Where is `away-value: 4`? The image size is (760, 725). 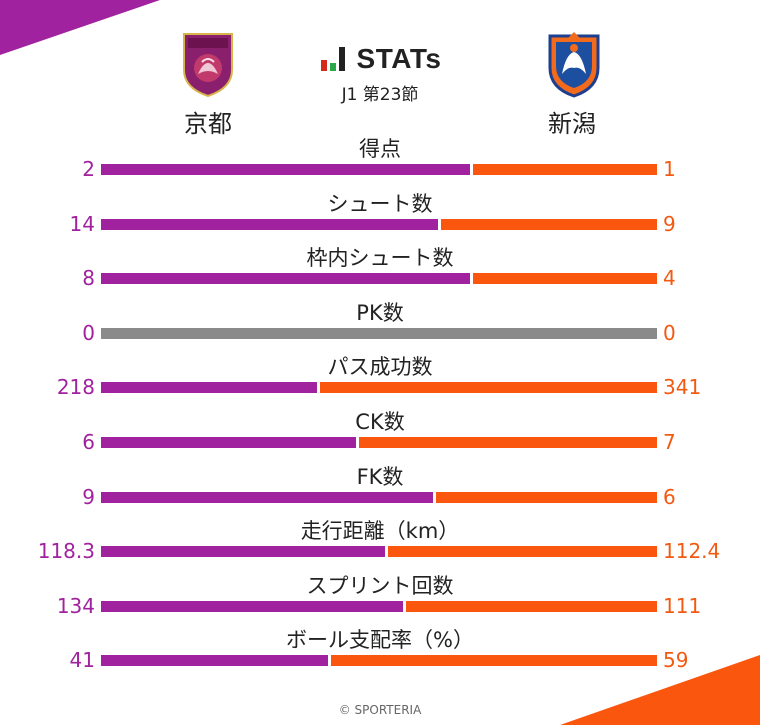
away-value: 4 is located at coordinates (669, 278).